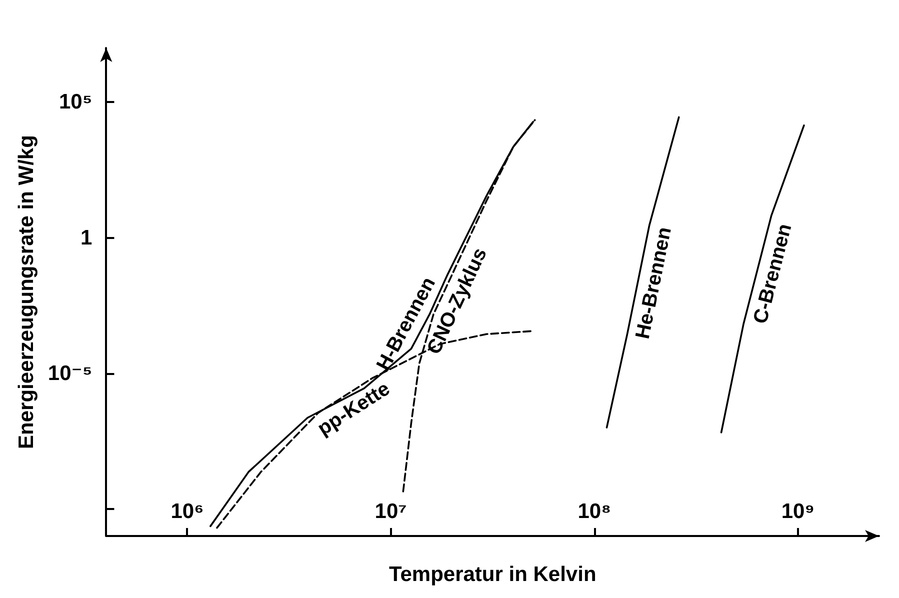 The image size is (899, 598). What do you see at coordinates (492, 574) in the screenshot?
I see `x-axis-title: Temperatur in Kelvin` at bounding box center [492, 574].